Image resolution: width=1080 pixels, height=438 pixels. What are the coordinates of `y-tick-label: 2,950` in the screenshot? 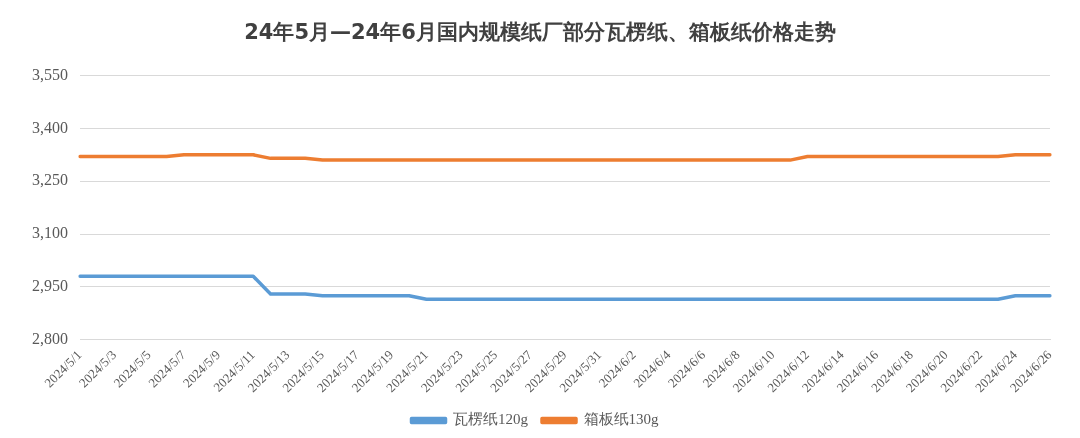 It's located at (50, 286).